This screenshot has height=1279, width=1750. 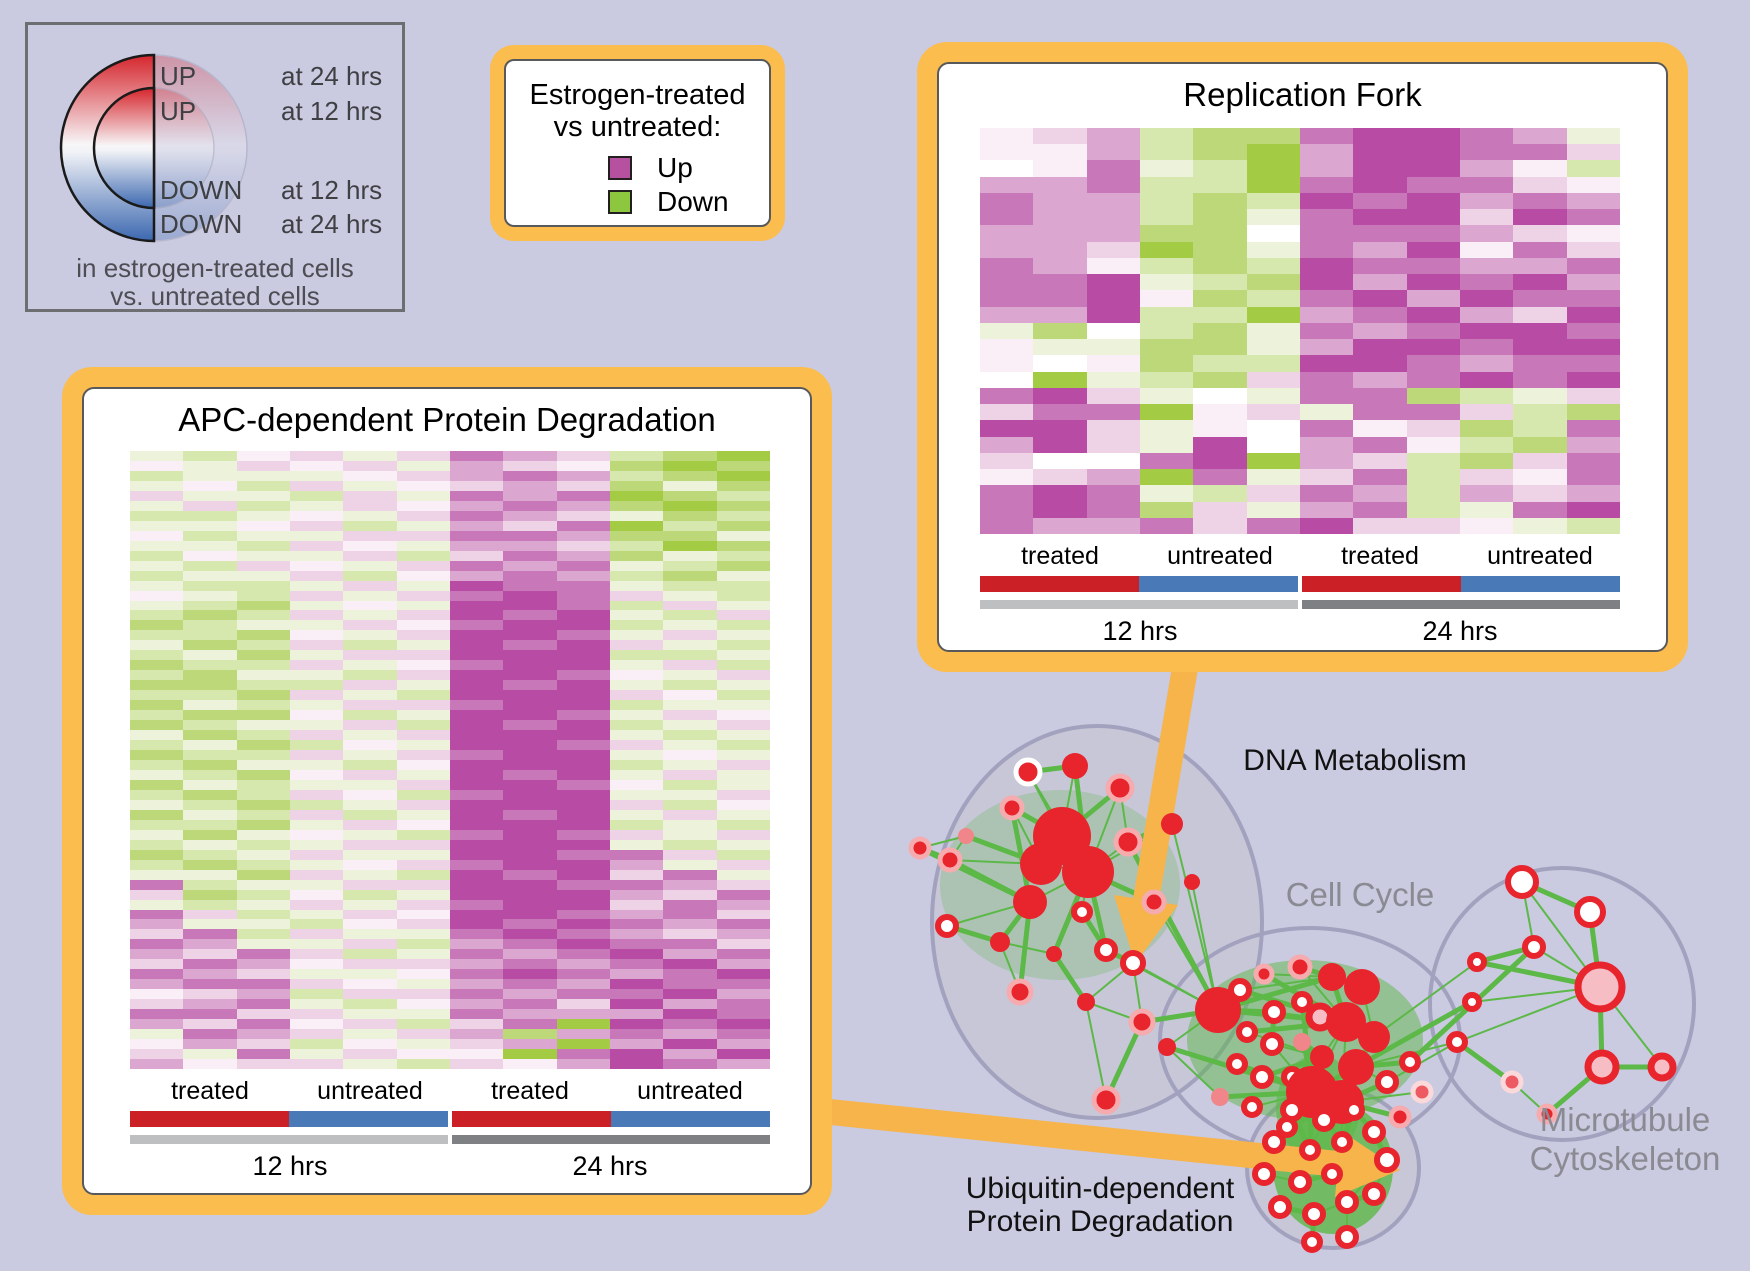 I want to click on ring-legend-footer-1: in estrogen-treated cells, so click(x=215, y=268).